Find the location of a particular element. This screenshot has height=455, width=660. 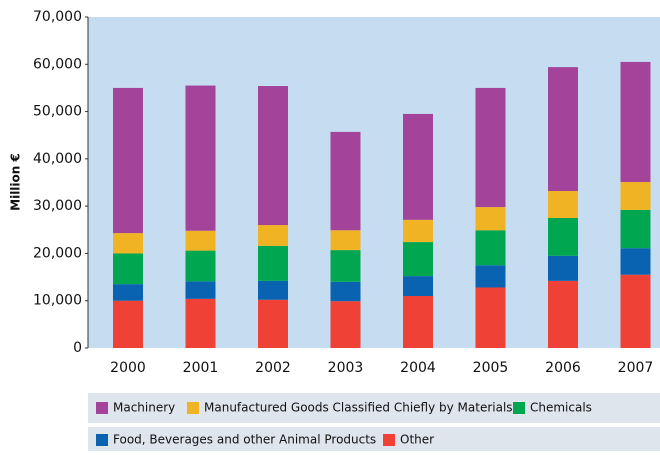

legend-label: Chemicals is located at coordinates (561, 408).